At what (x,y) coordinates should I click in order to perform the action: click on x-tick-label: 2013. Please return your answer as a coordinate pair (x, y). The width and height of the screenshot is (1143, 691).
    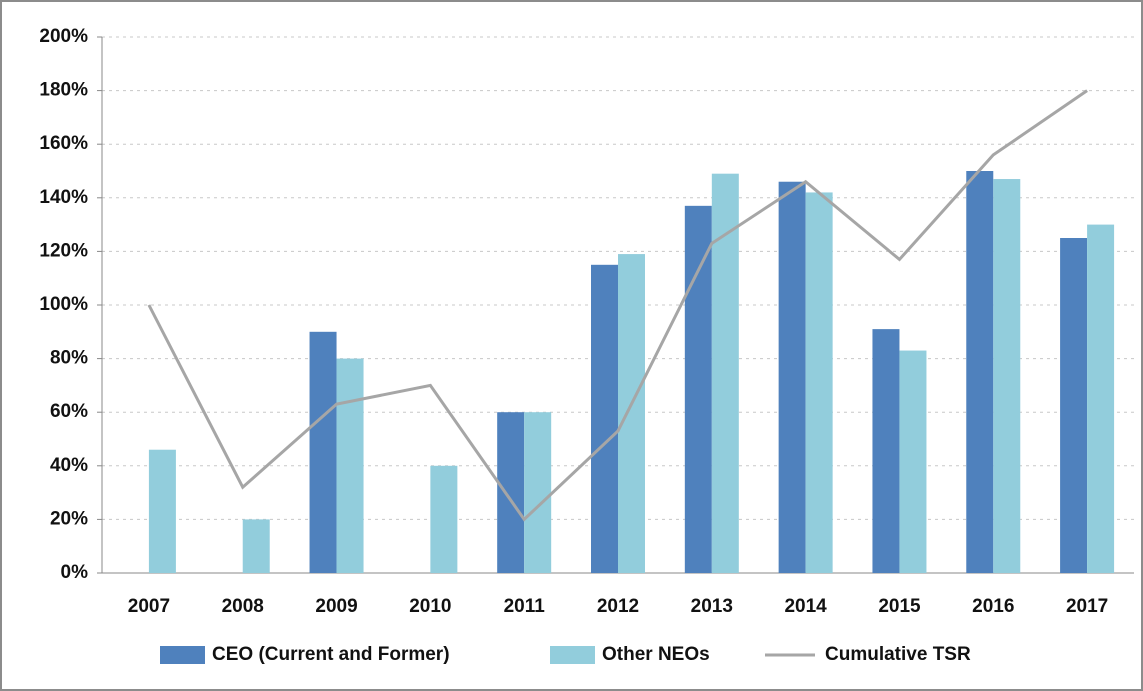
    Looking at the image, I should click on (712, 606).